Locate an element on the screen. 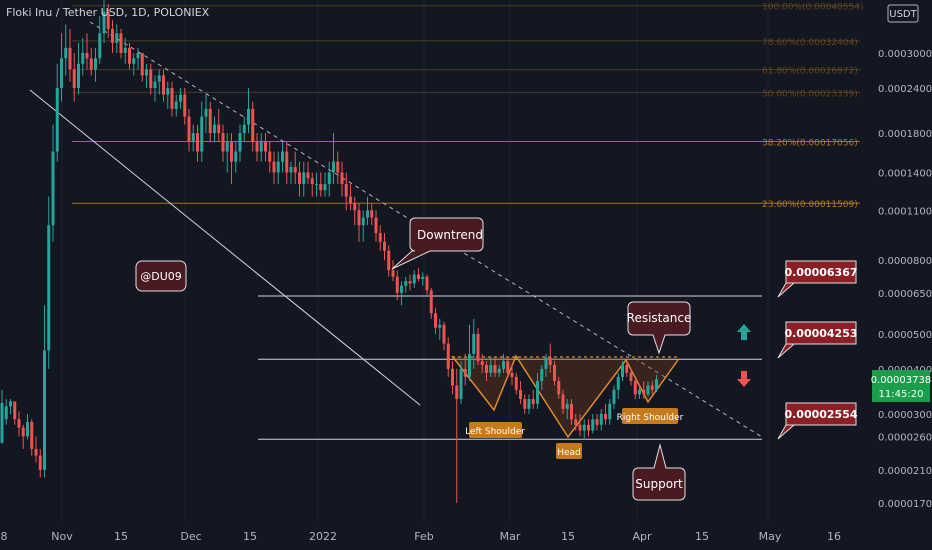 The width and height of the screenshot is (932, 550). time-tick: 8 is located at coordinates (4, 536).